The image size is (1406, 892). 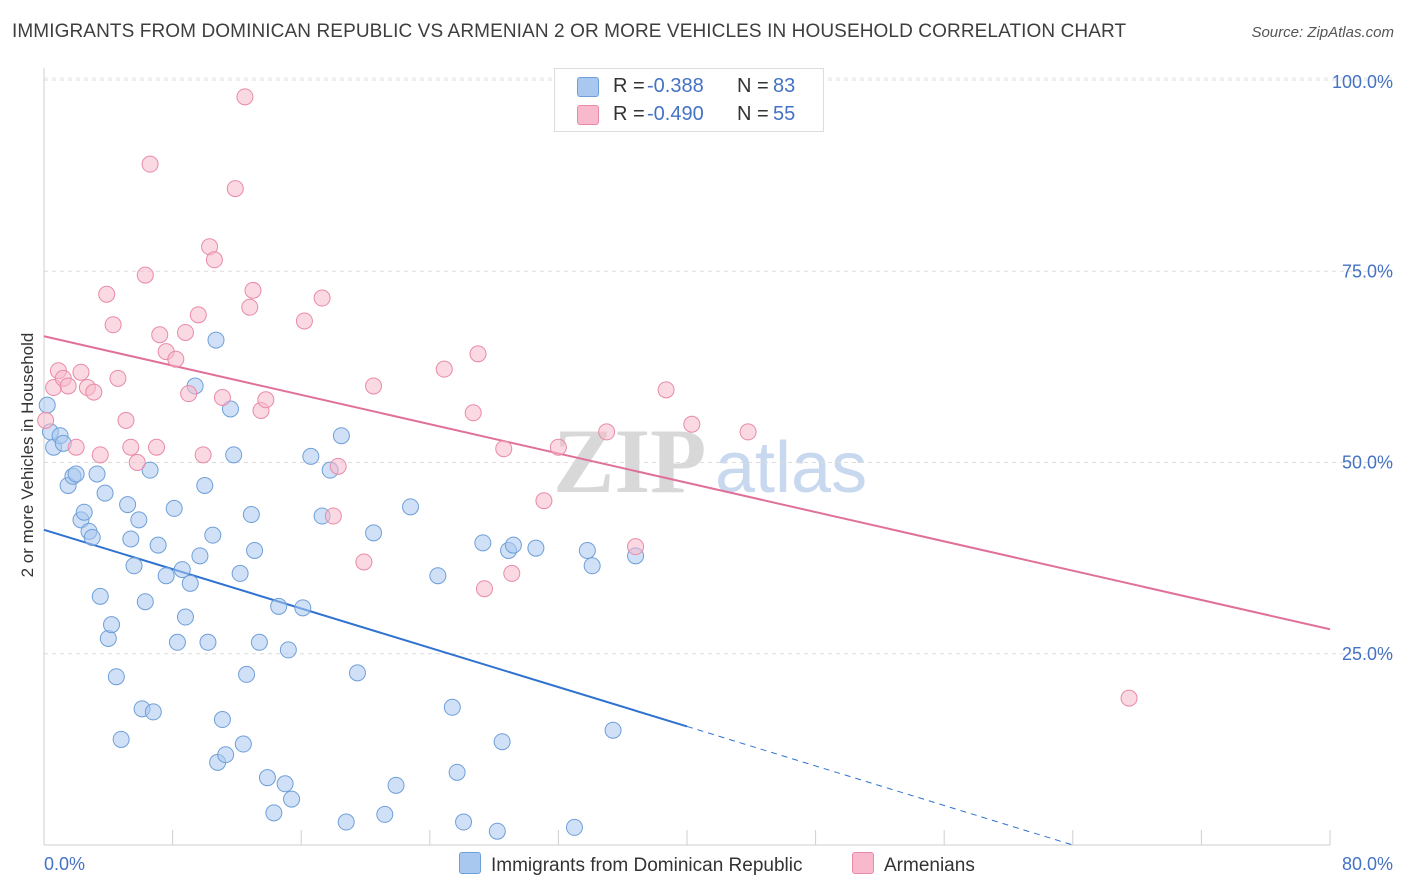 I want to click on legend-label-blue: Immigrants from Dominican Republic, so click(x=647, y=865).